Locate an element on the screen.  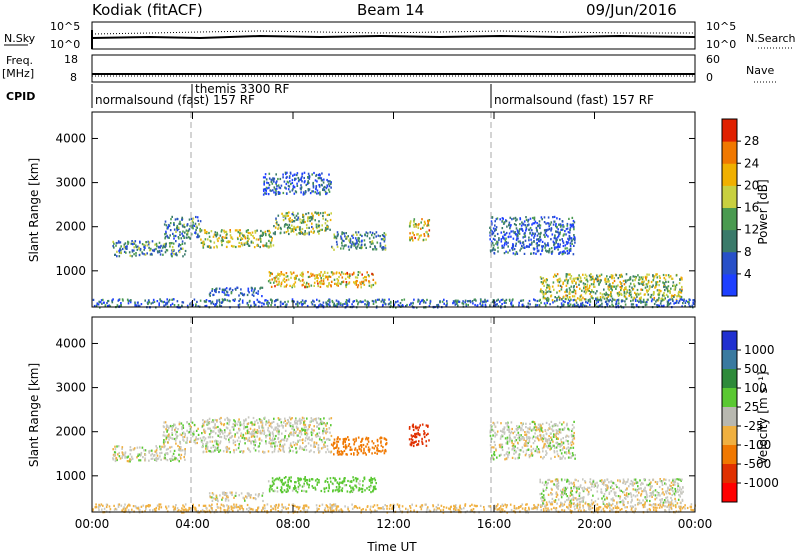
freq-frame is located at coordinates (393, 68).